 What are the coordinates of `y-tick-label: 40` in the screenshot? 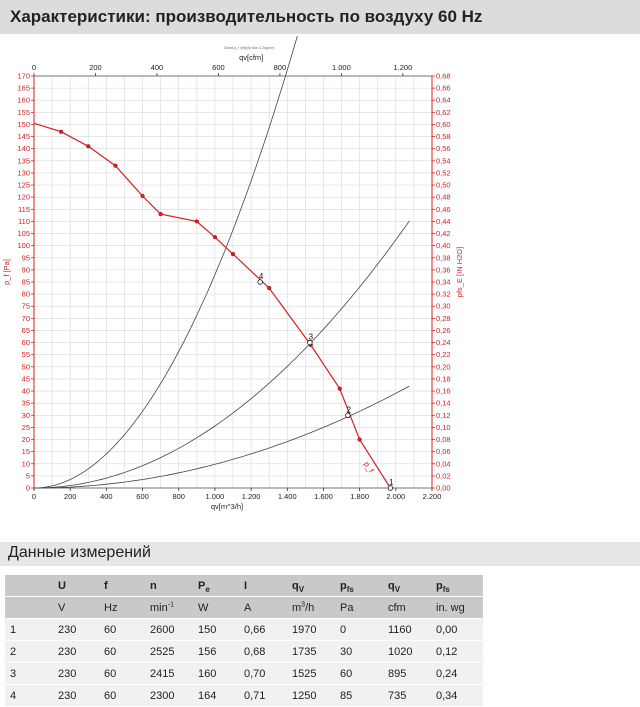 It's located at (26, 391).